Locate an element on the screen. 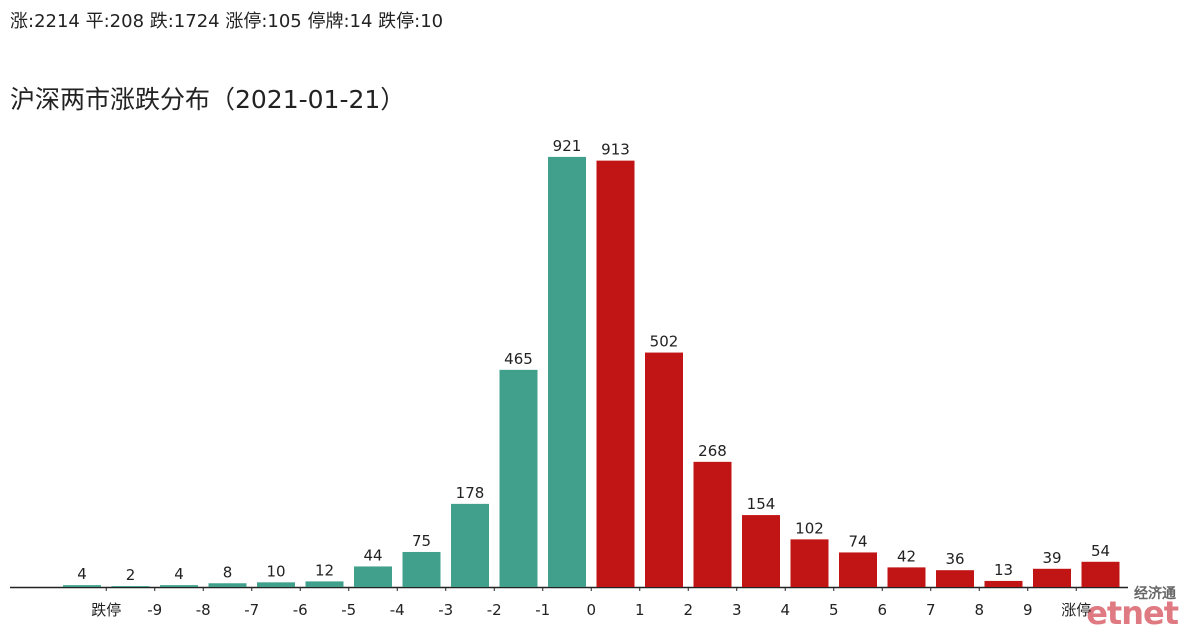 The height and width of the screenshot is (631, 1182). x-tick-label: 6 is located at coordinates (882, 610).